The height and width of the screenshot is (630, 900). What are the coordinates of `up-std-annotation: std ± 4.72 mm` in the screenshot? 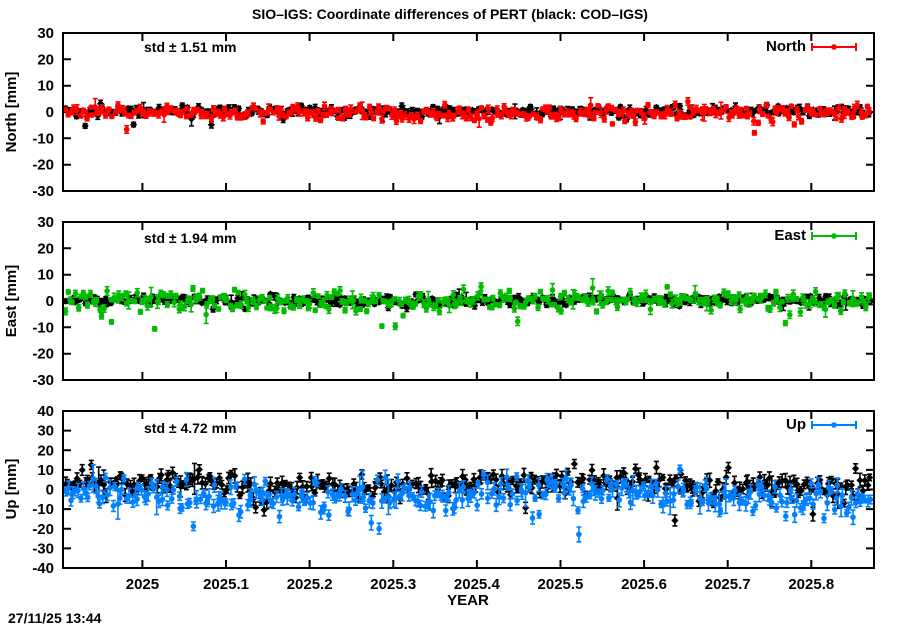 It's located at (190, 428).